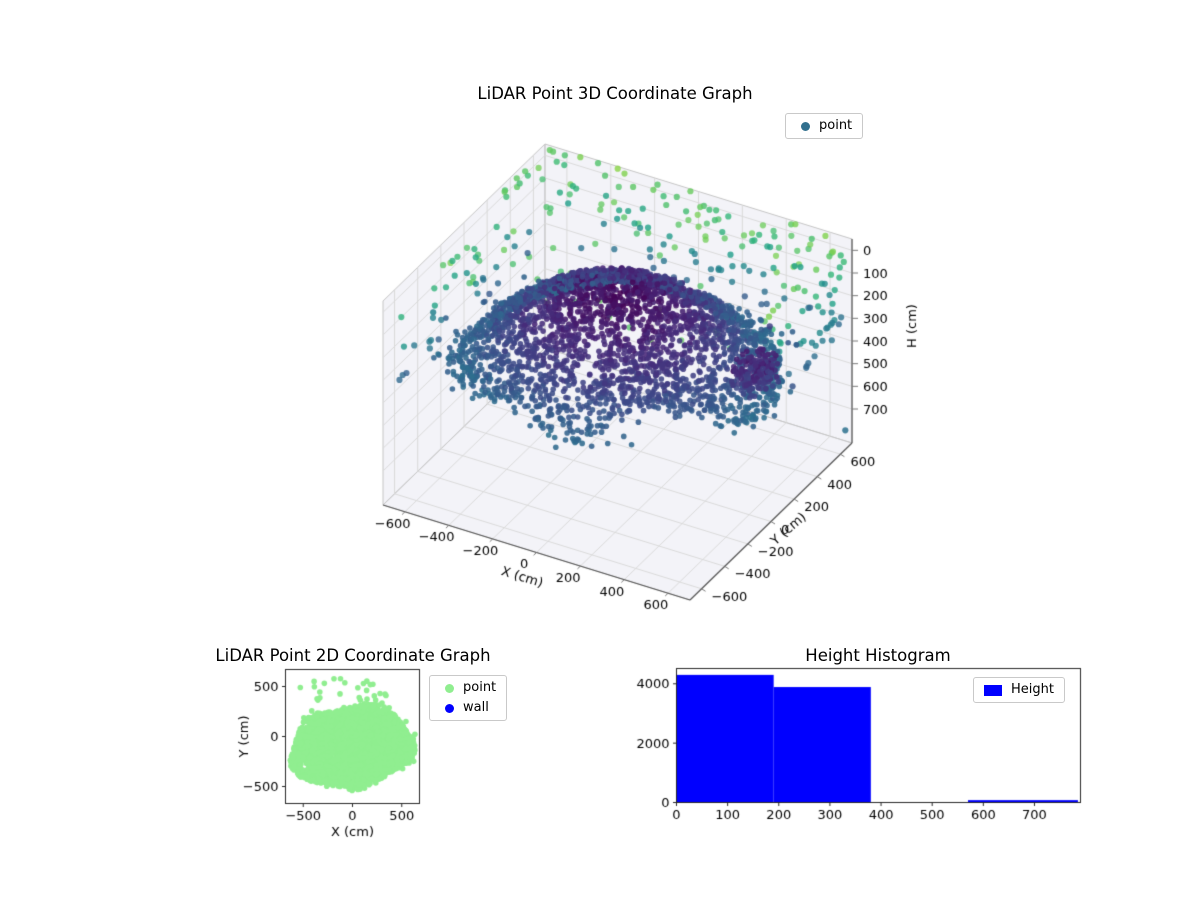 Image resolution: width=1200 pixels, height=900 pixels. I want to click on legend-entry-point-2d: point, so click(468, 688).